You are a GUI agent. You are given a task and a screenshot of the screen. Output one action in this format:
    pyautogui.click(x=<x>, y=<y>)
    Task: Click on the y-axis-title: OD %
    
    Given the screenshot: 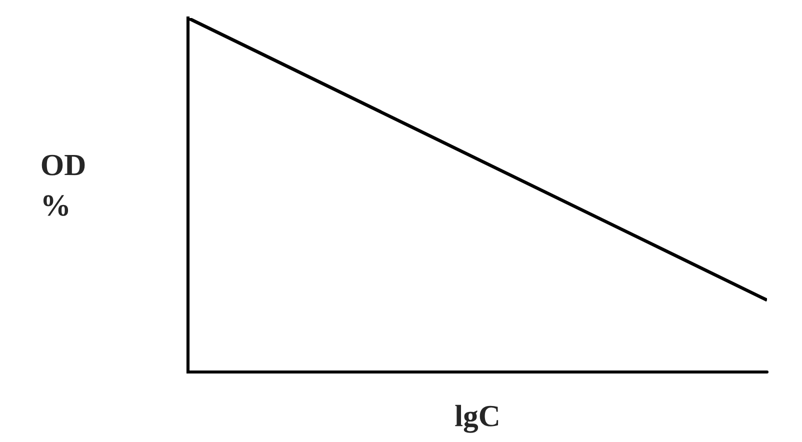 What is the action you would take?
    pyautogui.click(x=63, y=185)
    